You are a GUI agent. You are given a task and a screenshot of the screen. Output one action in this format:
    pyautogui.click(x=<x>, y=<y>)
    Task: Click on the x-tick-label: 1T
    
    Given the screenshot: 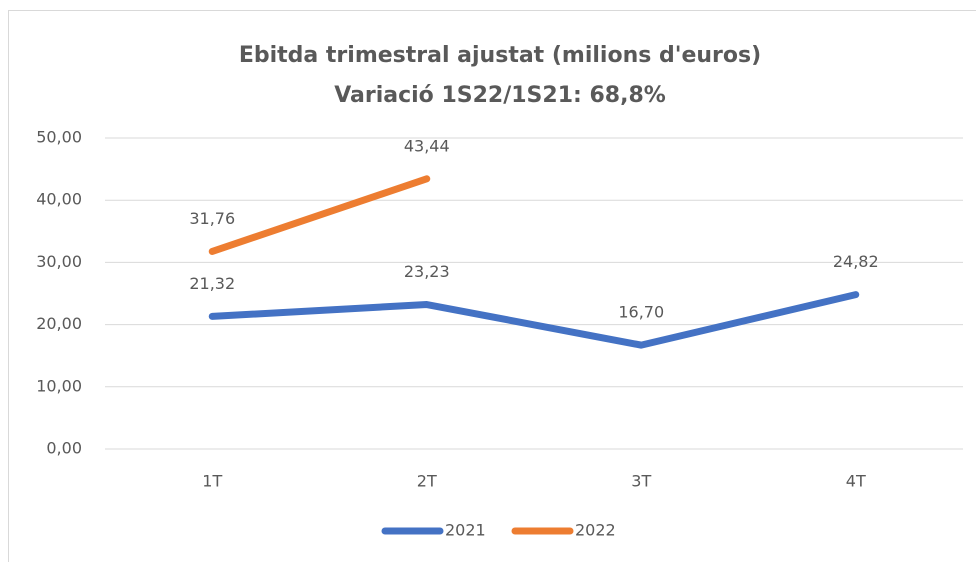 What is the action you would take?
    pyautogui.click(x=212, y=481)
    